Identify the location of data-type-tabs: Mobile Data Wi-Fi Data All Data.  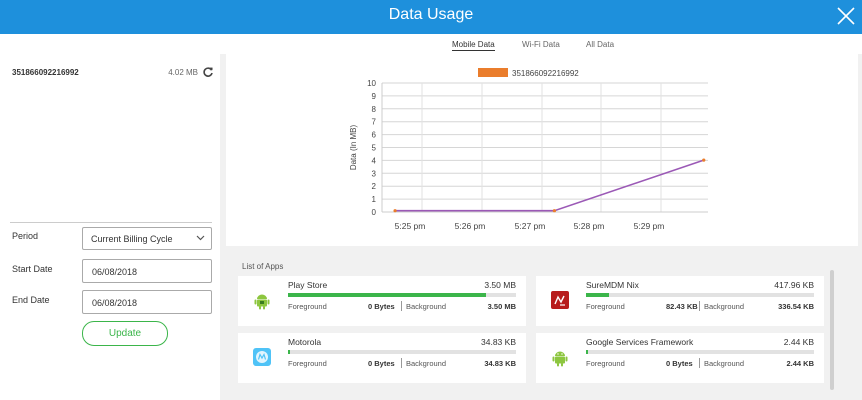
(541, 44).